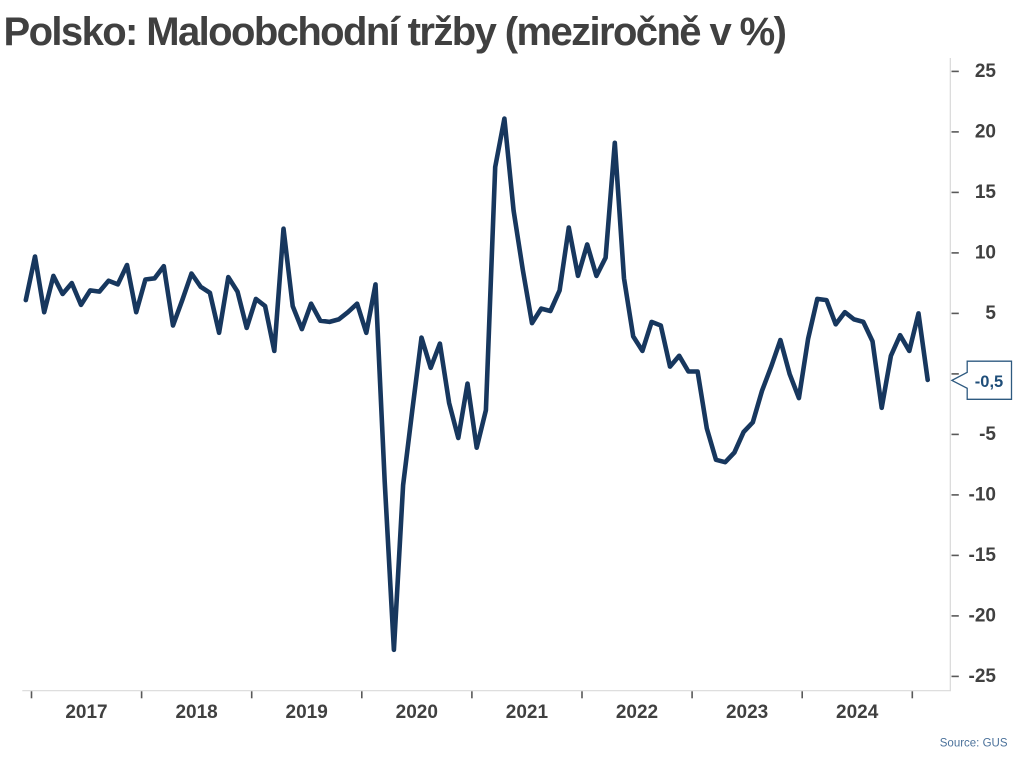  I want to click on svg-text: -5, so click(987, 434).